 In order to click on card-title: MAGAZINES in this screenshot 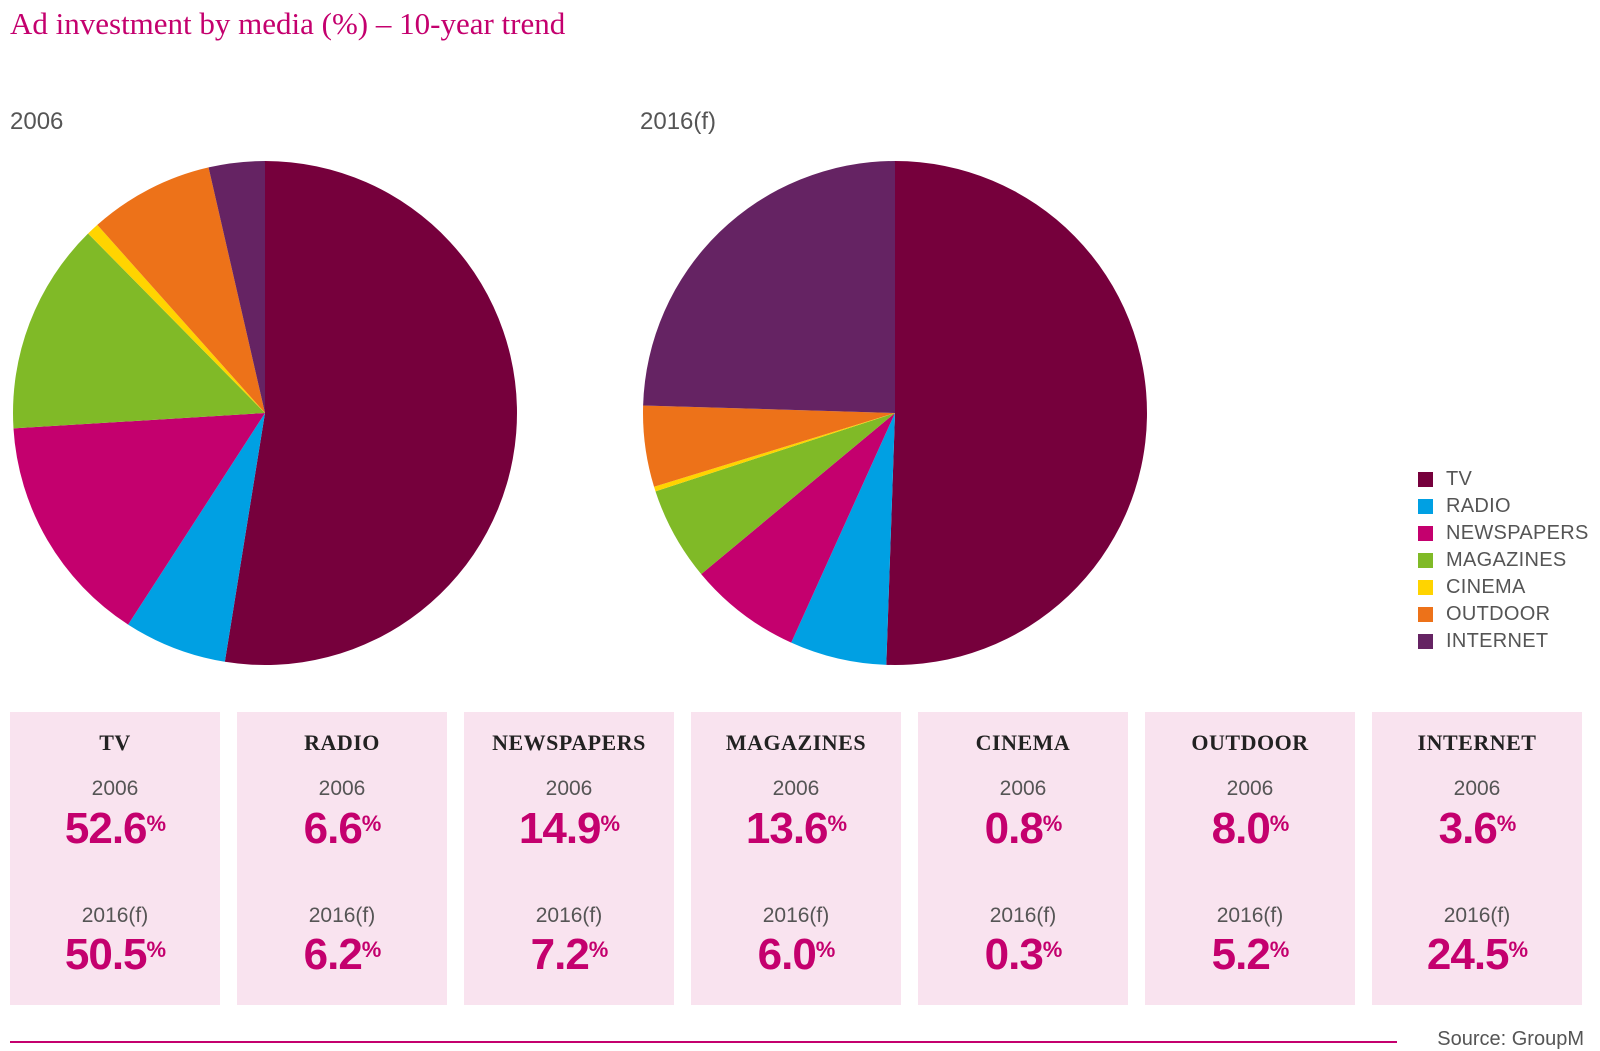, I will do `click(796, 742)`.